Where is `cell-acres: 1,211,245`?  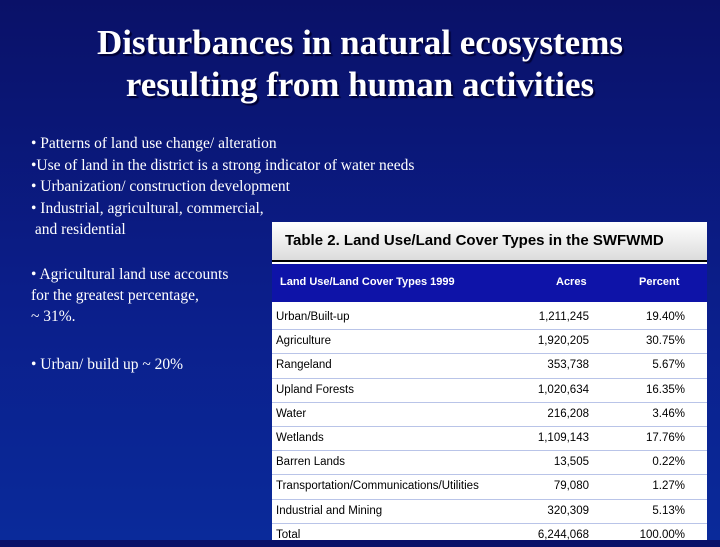 cell-acres: 1,211,245 is located at coordinates (563, 317).